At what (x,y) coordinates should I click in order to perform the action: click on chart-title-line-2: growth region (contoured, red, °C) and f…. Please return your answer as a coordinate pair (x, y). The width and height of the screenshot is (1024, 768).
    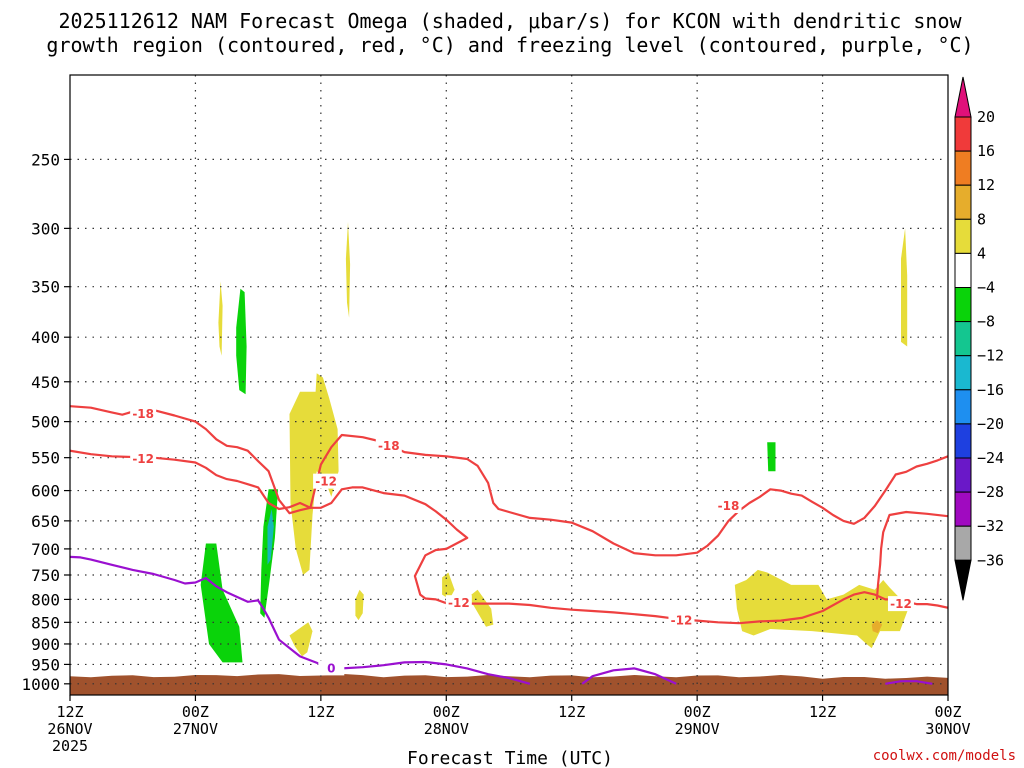
    Looking at the image, I should click on (509, 45).